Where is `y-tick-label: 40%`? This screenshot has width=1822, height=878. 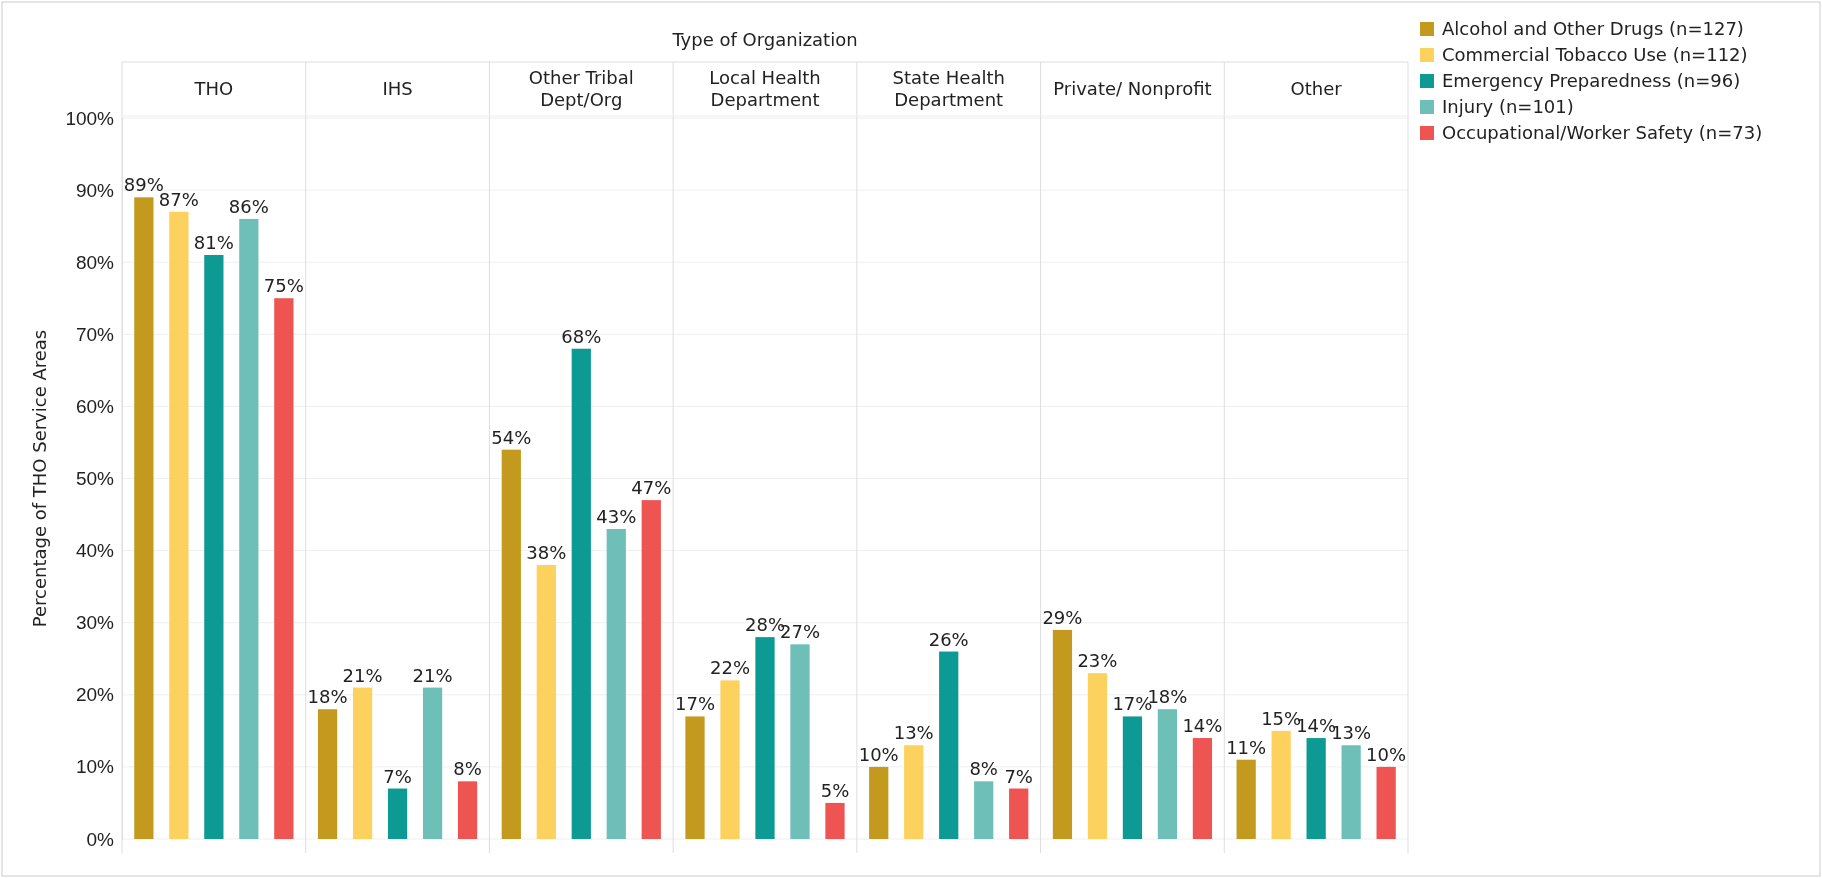 y-tick-label: 40% is located at coordinates (95, 551).